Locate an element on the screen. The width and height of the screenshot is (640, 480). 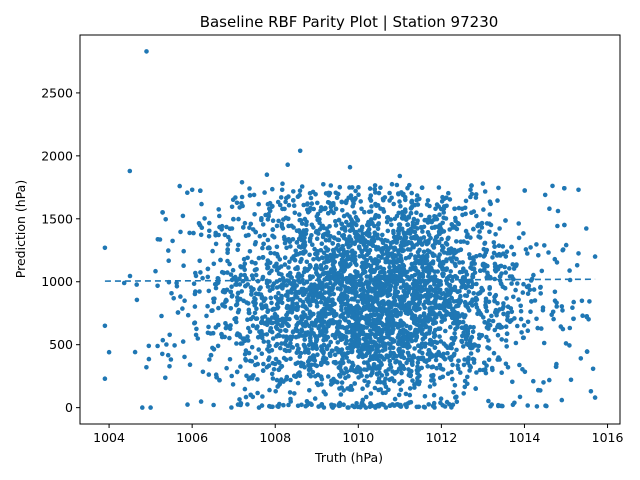
y-tick-label: 2500 is located at coordinates (57, 92).